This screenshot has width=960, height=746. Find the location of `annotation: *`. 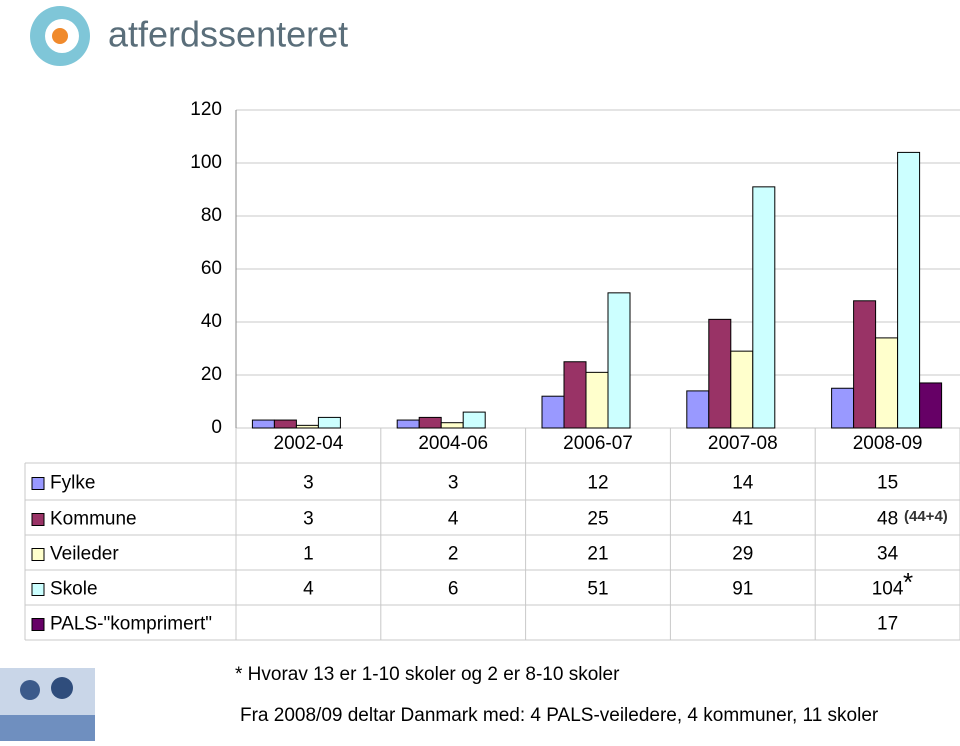

annotation: * is located at coordinates (908, 582).